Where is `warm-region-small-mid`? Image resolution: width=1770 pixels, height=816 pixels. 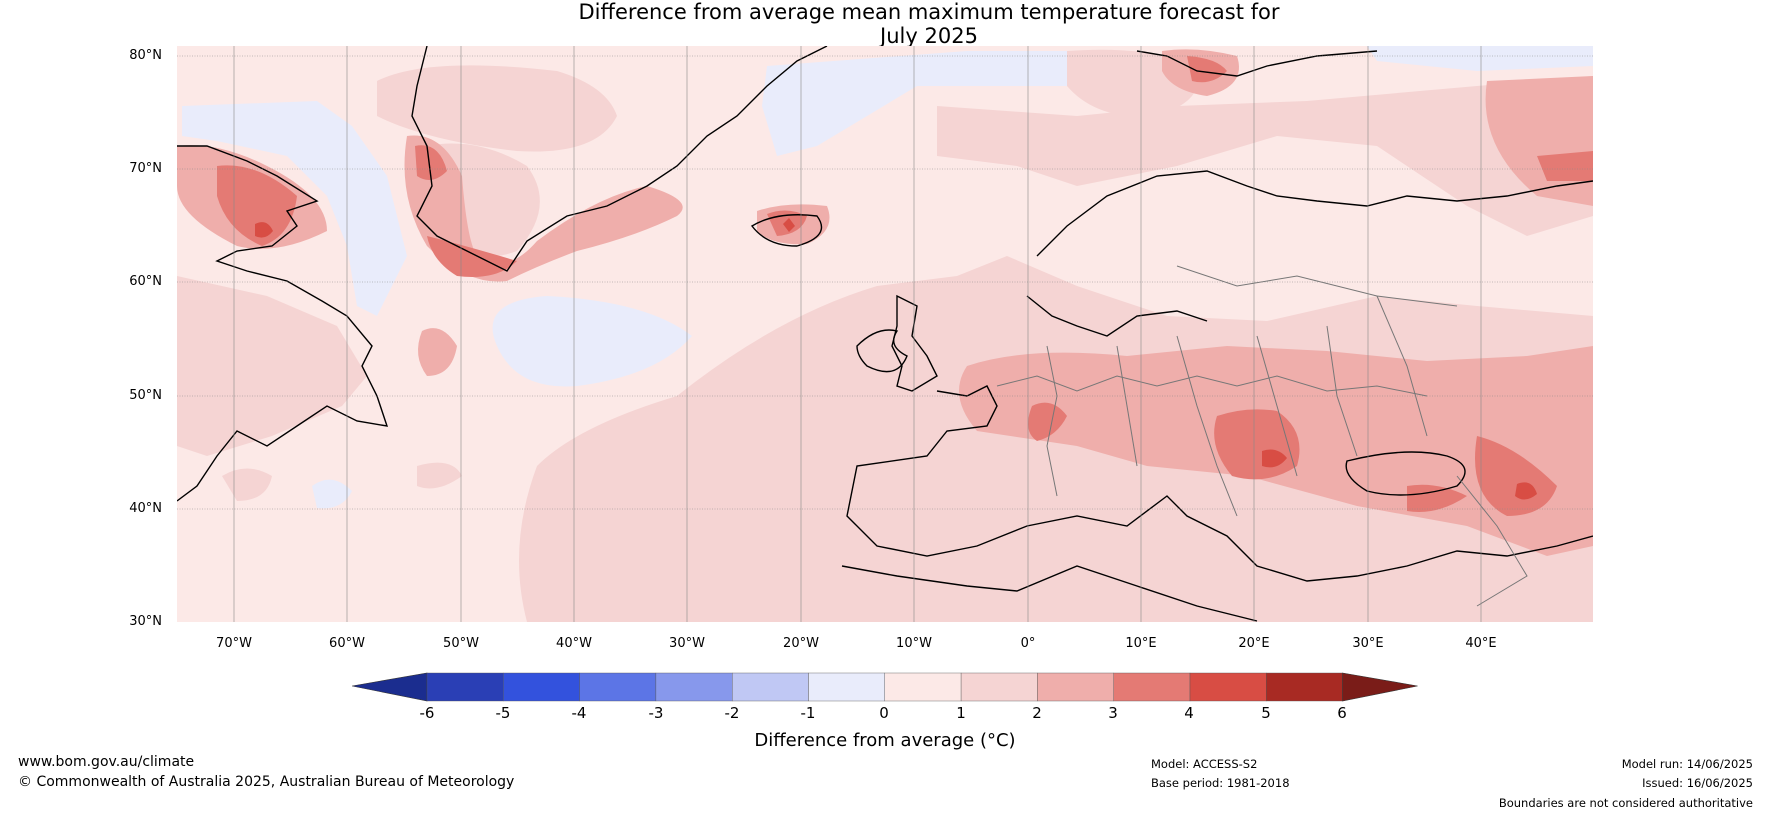 warm-region-small-mid is located at coordinates (439, 475).